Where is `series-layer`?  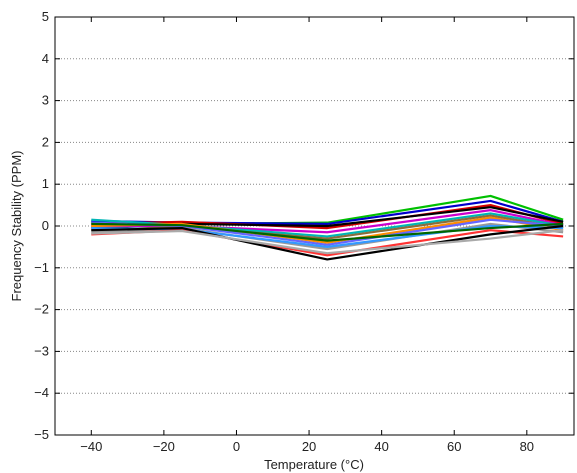 series-layer is located at coordinates (327, 227).